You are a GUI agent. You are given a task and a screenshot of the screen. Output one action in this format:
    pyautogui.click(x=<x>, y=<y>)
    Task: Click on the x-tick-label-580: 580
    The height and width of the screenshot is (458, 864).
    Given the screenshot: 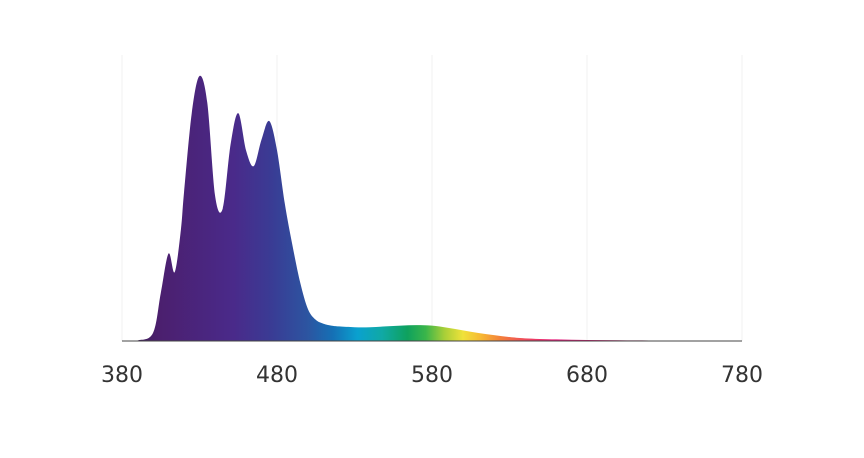 What is the action you would take?
    pyautogui.click(x=432, y=375)
    